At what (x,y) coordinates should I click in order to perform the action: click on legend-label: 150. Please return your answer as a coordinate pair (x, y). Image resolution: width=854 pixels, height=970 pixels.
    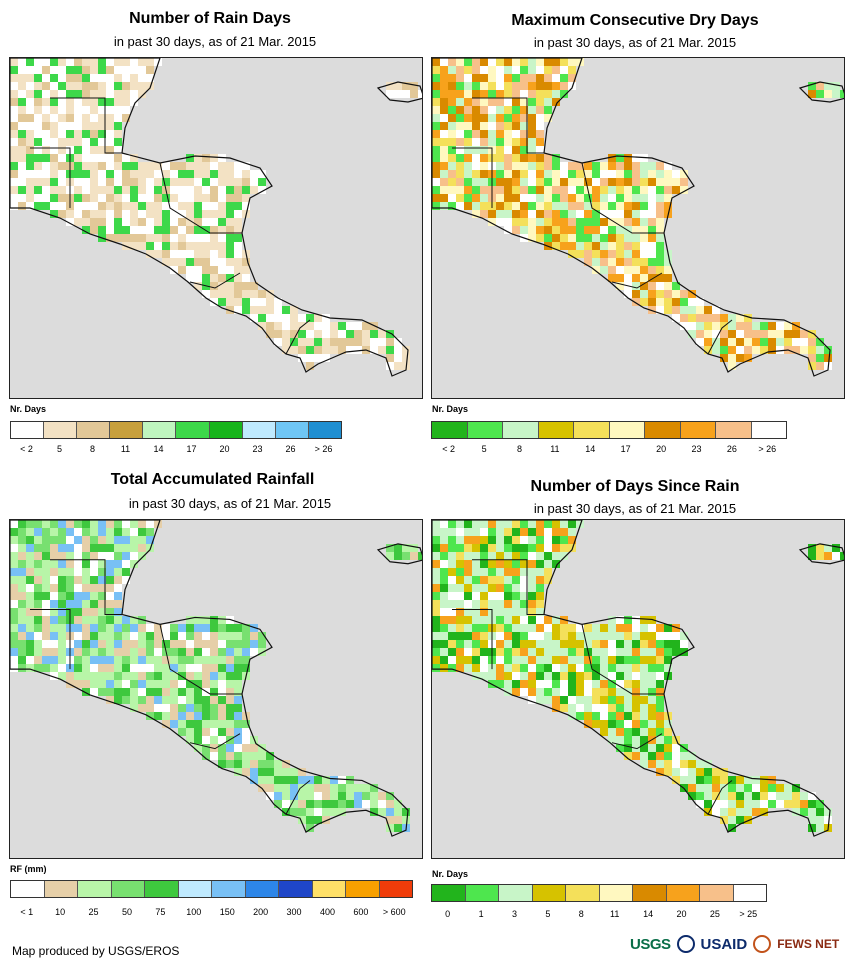
    Looking at the image, I should click on (227, 912).